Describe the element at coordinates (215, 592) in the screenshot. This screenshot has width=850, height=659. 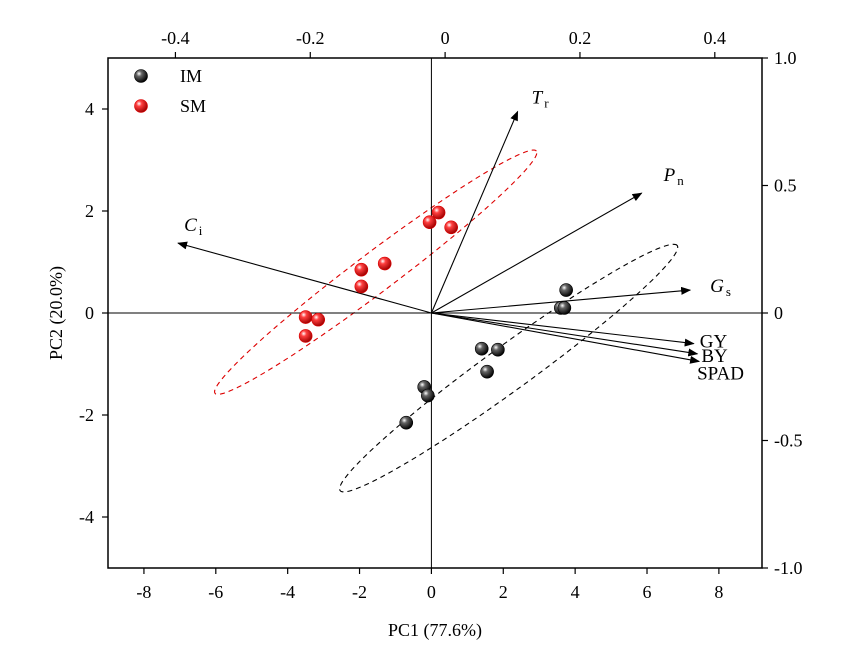
I see `x-tick-label: -6` at that location.